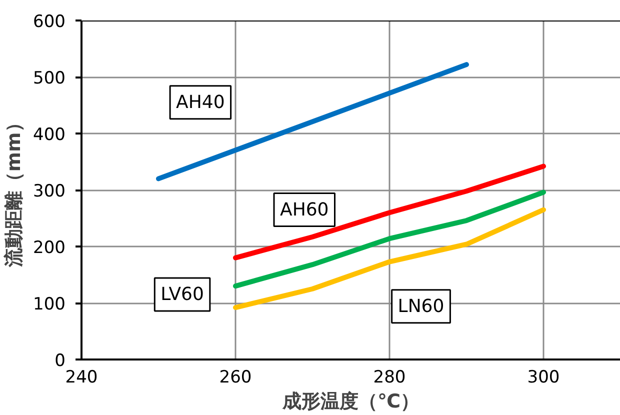  What do you see at coordinates (49, 22) in the screenshot?
I see `y-tick-label: 600` at bounding box center [49, 22].